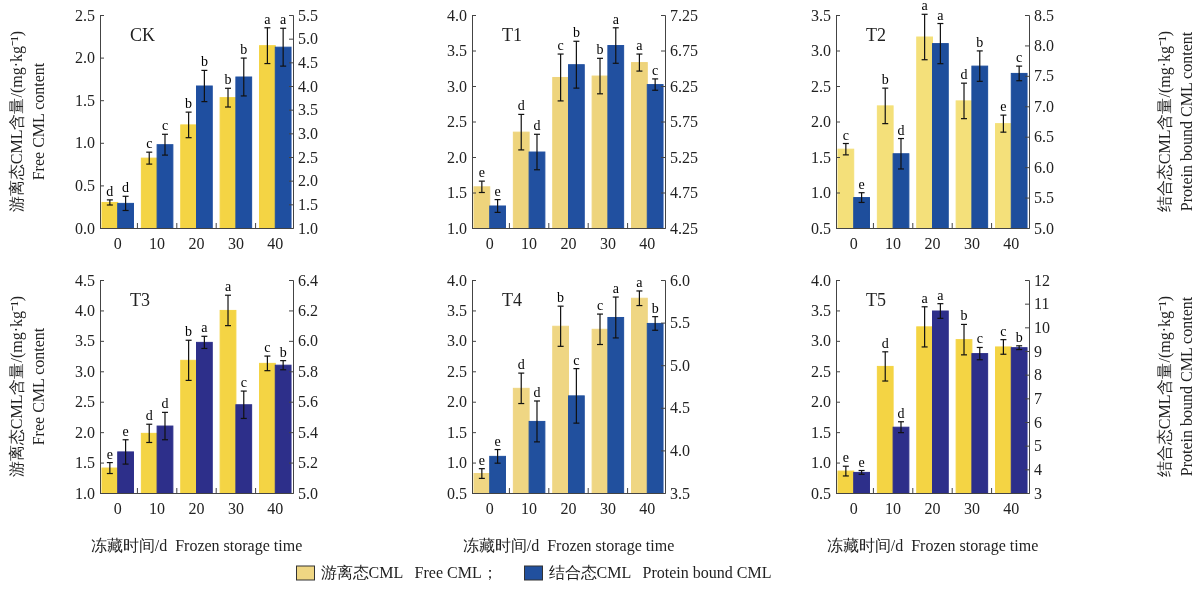 The width and height of the screenshot is (1204, 590). What do you see at coordinates (1038, 398) in the screenshot?
I see `y2-tick-label: 7` at bounding box center [1038, 398].